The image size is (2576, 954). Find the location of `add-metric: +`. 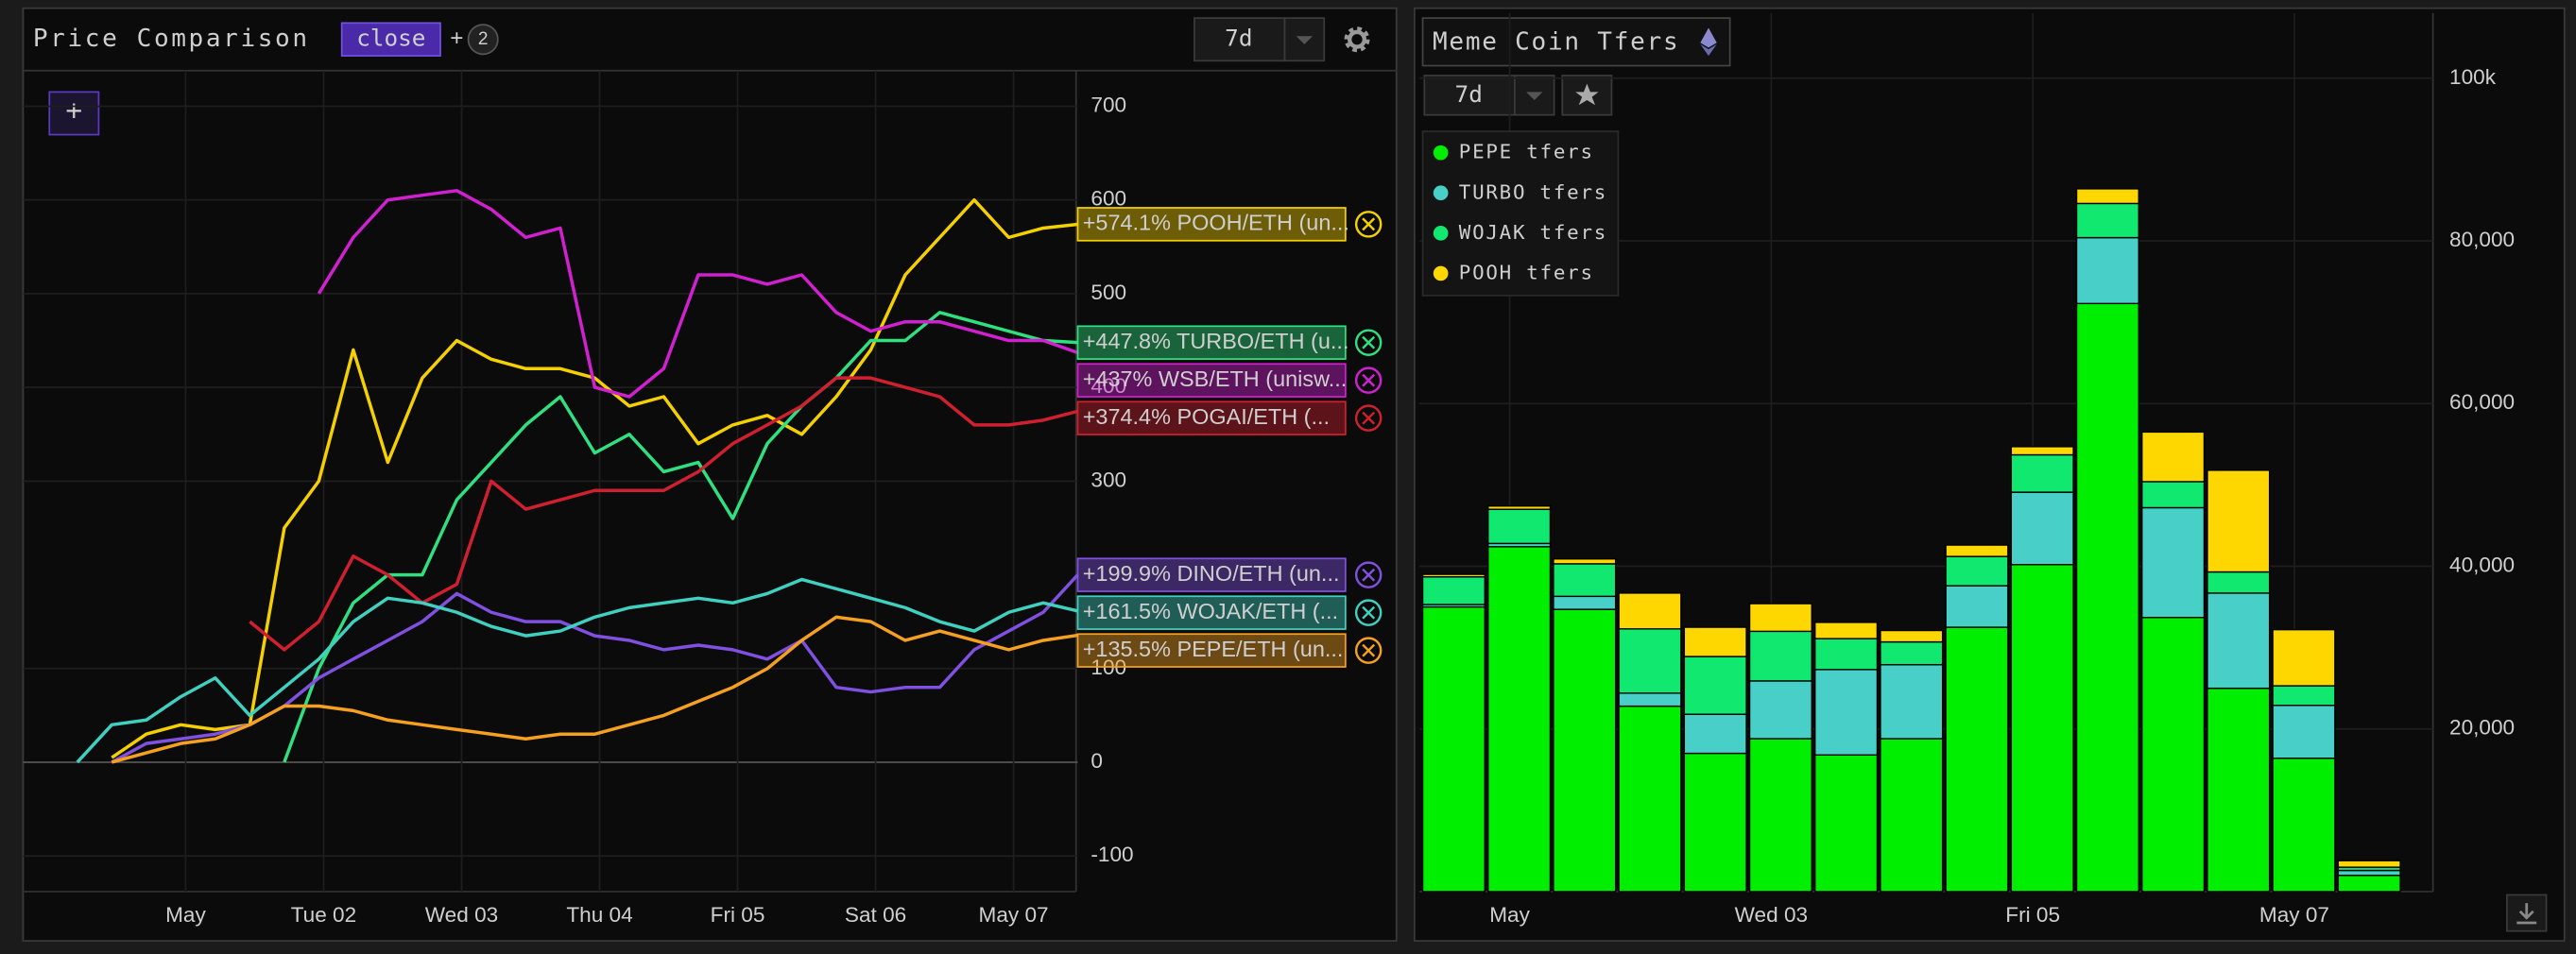

add-metric: + is located at coordinates (456, 38).